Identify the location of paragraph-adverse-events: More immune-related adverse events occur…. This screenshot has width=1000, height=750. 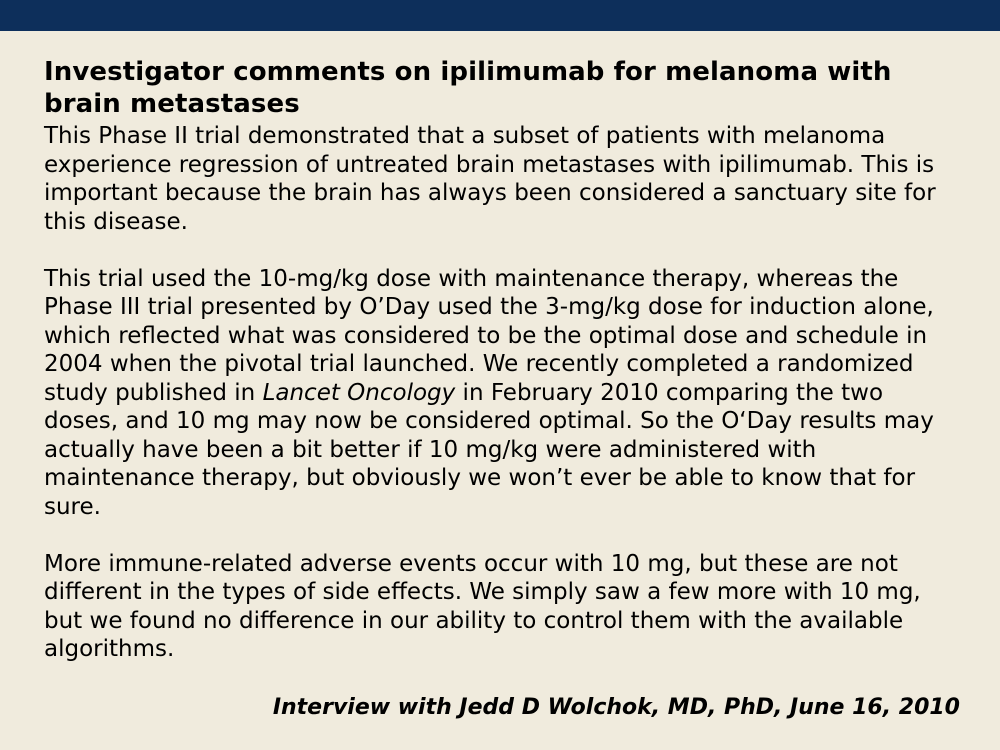
(482, 606).